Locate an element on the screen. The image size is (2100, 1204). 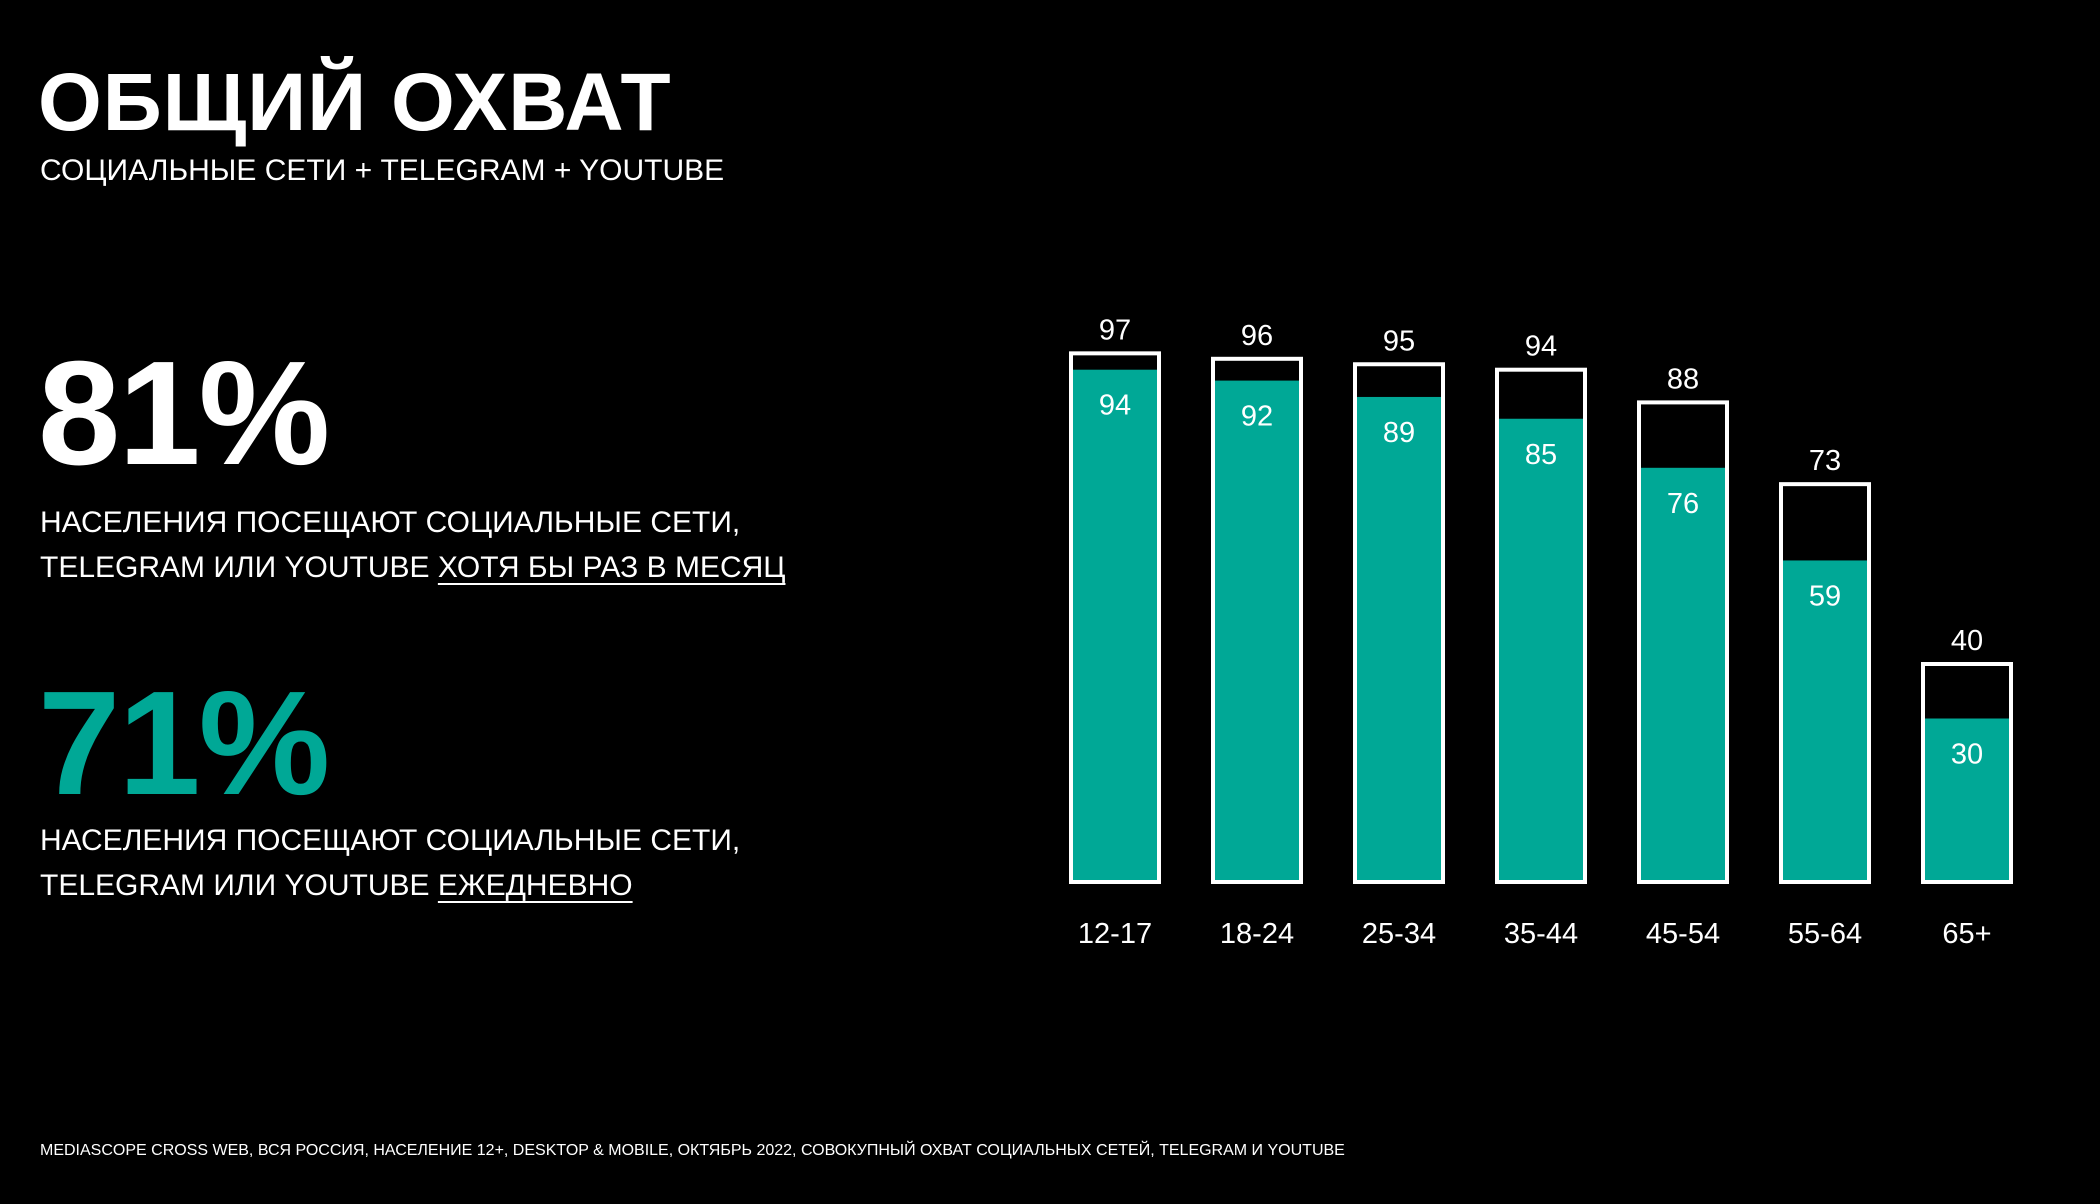
daily-reach-line2: TELEGRAM ИЛИ YOUTUBE ЕЖЕДНЕВНО is located at coordinates (390, 885).